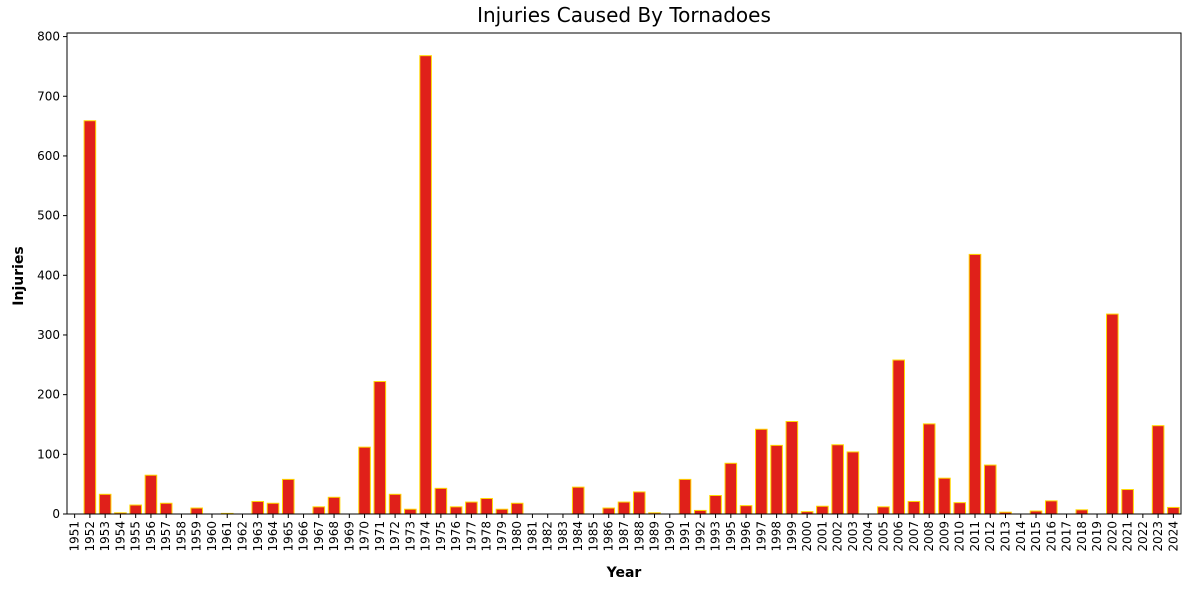 The width and height of the screenshot is (1189, 589). Describe the element at coordinates (48, 395) in the screenshot. I see `y-tick-label: 200` at that location.